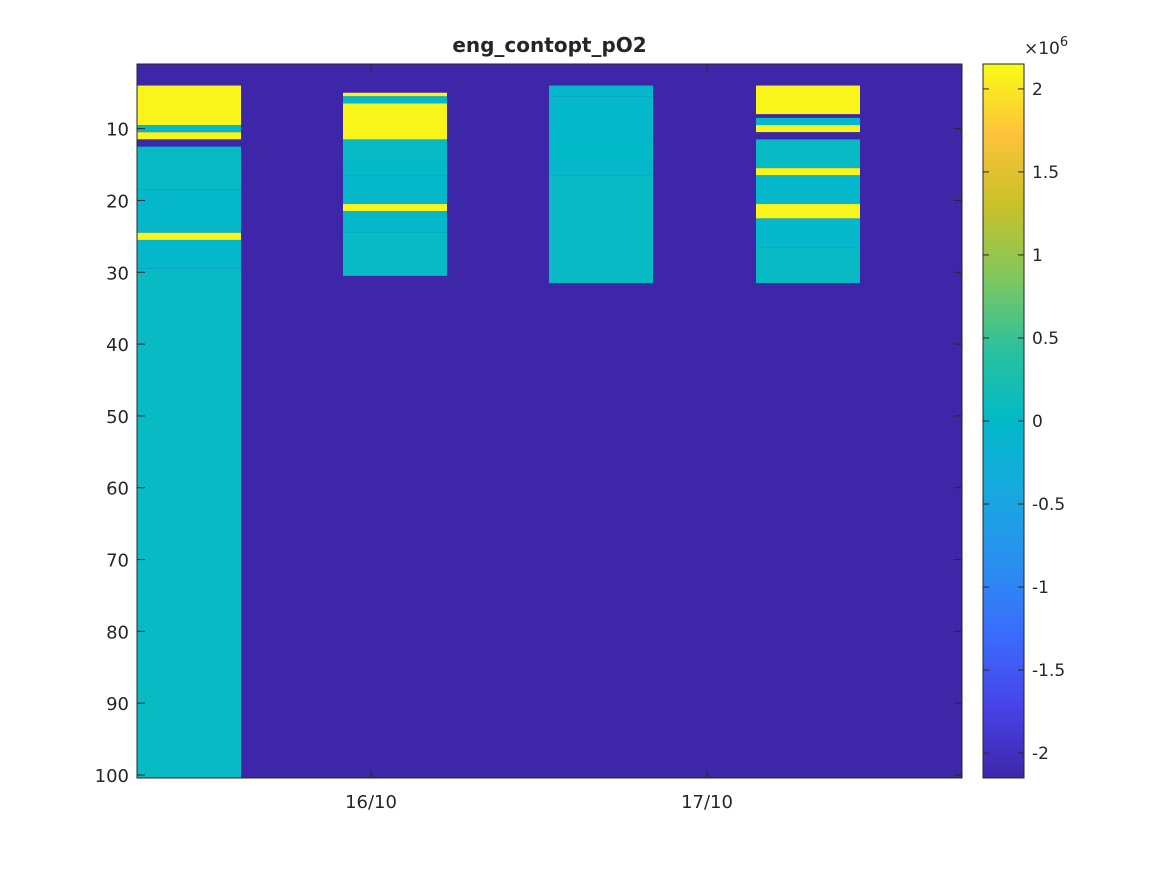  What do you see at coordinates (1048, 671) in the screenshot?
I see `colorbar-tick-label: -1.5` at bounding box center [1048, 671].